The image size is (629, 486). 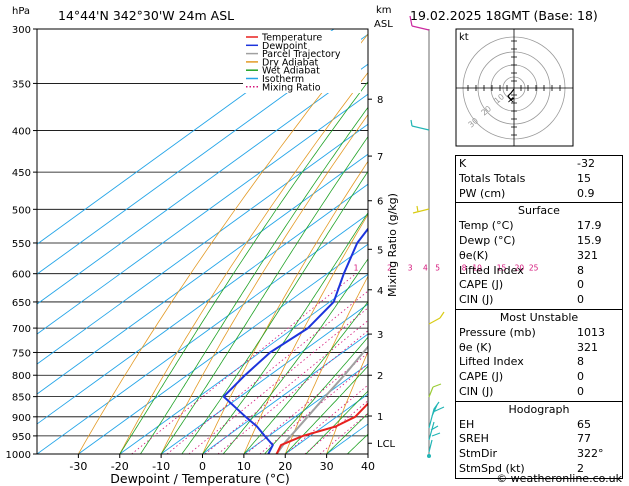 I want to click on km-tick-label: 1, so click(x=380, y=417).